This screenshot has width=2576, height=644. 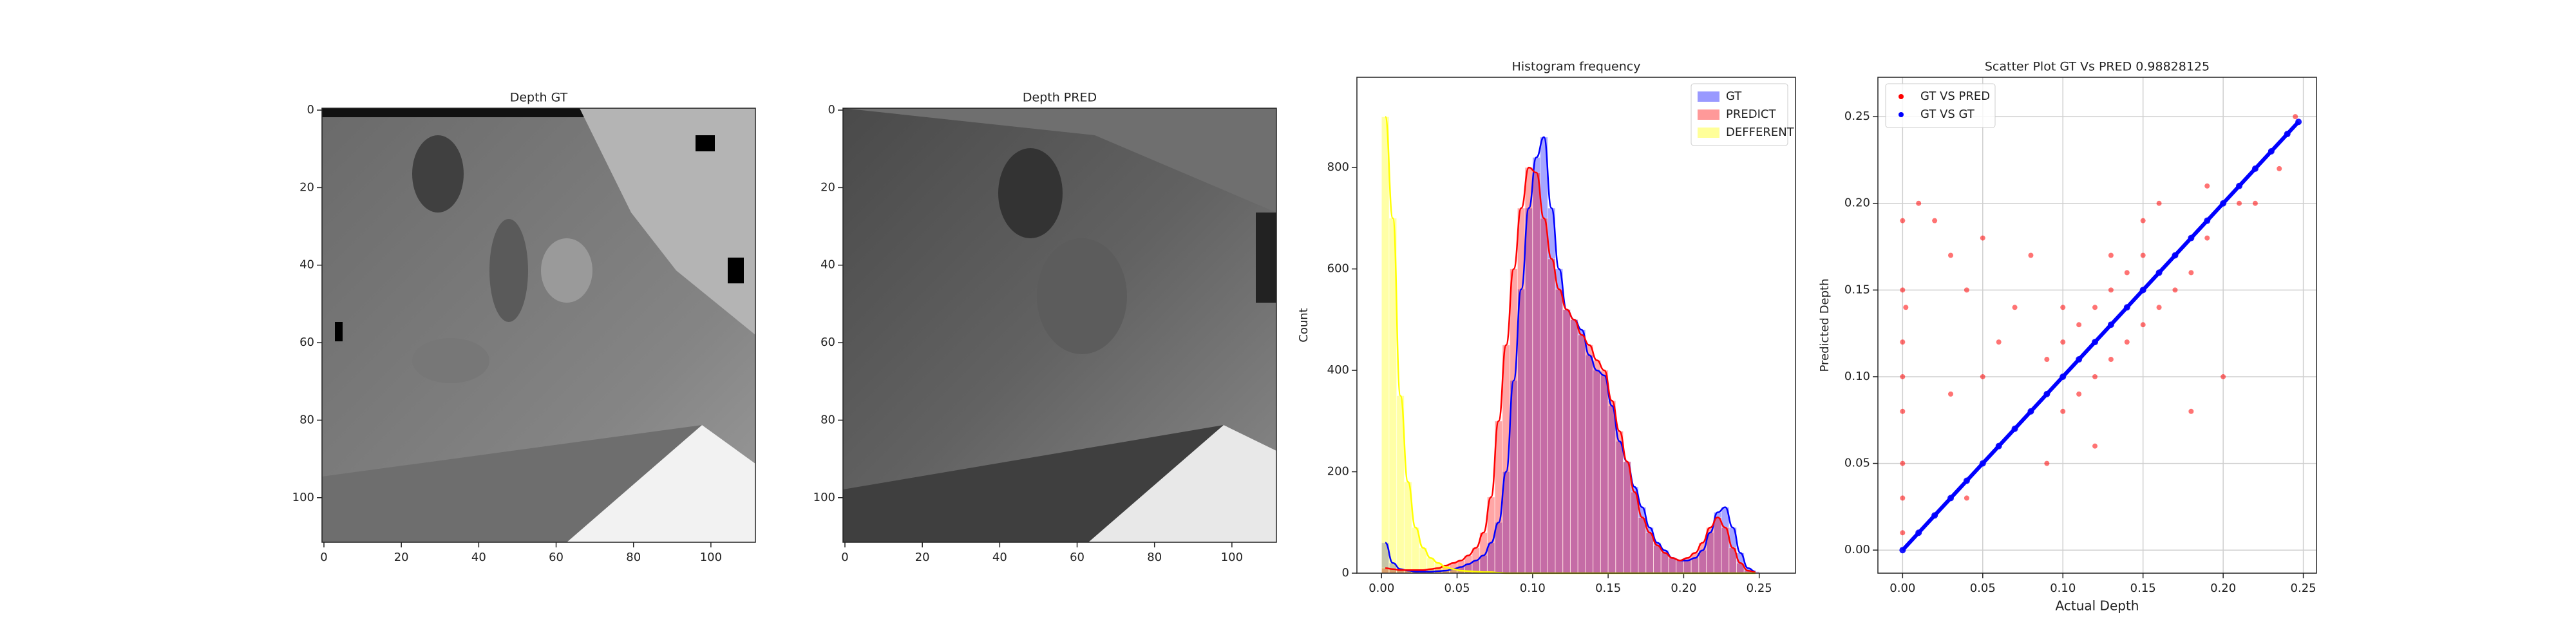 I want to click on x-tick-label: 0.00, so click(x=1381, y=588).